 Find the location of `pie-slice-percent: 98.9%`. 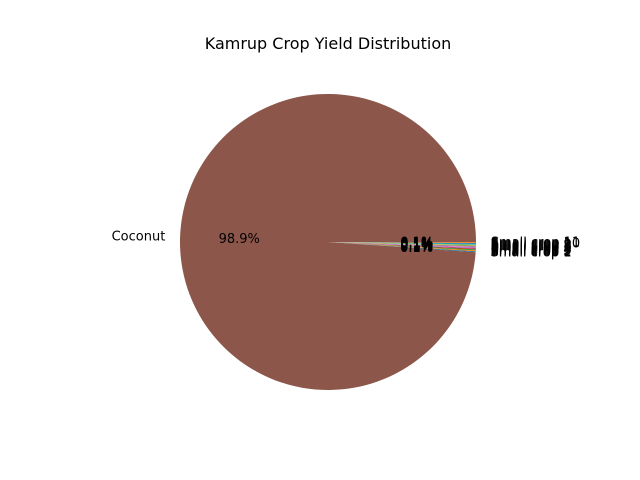

pie-slice-percent: 98.9% is located at coordinates (239, 239).